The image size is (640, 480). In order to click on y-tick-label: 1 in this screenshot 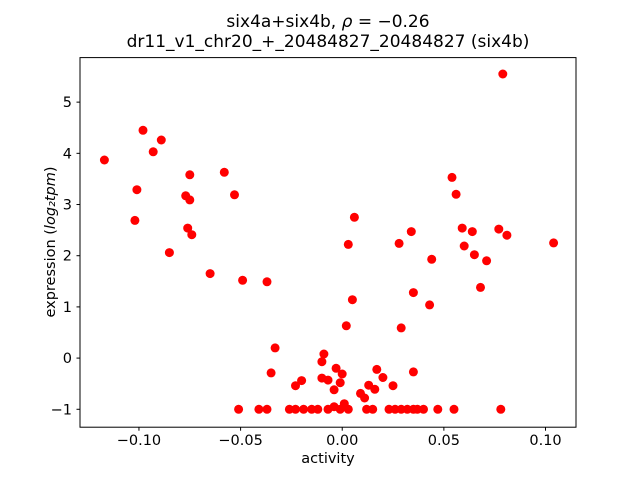, I will do `click(67, 308)`.